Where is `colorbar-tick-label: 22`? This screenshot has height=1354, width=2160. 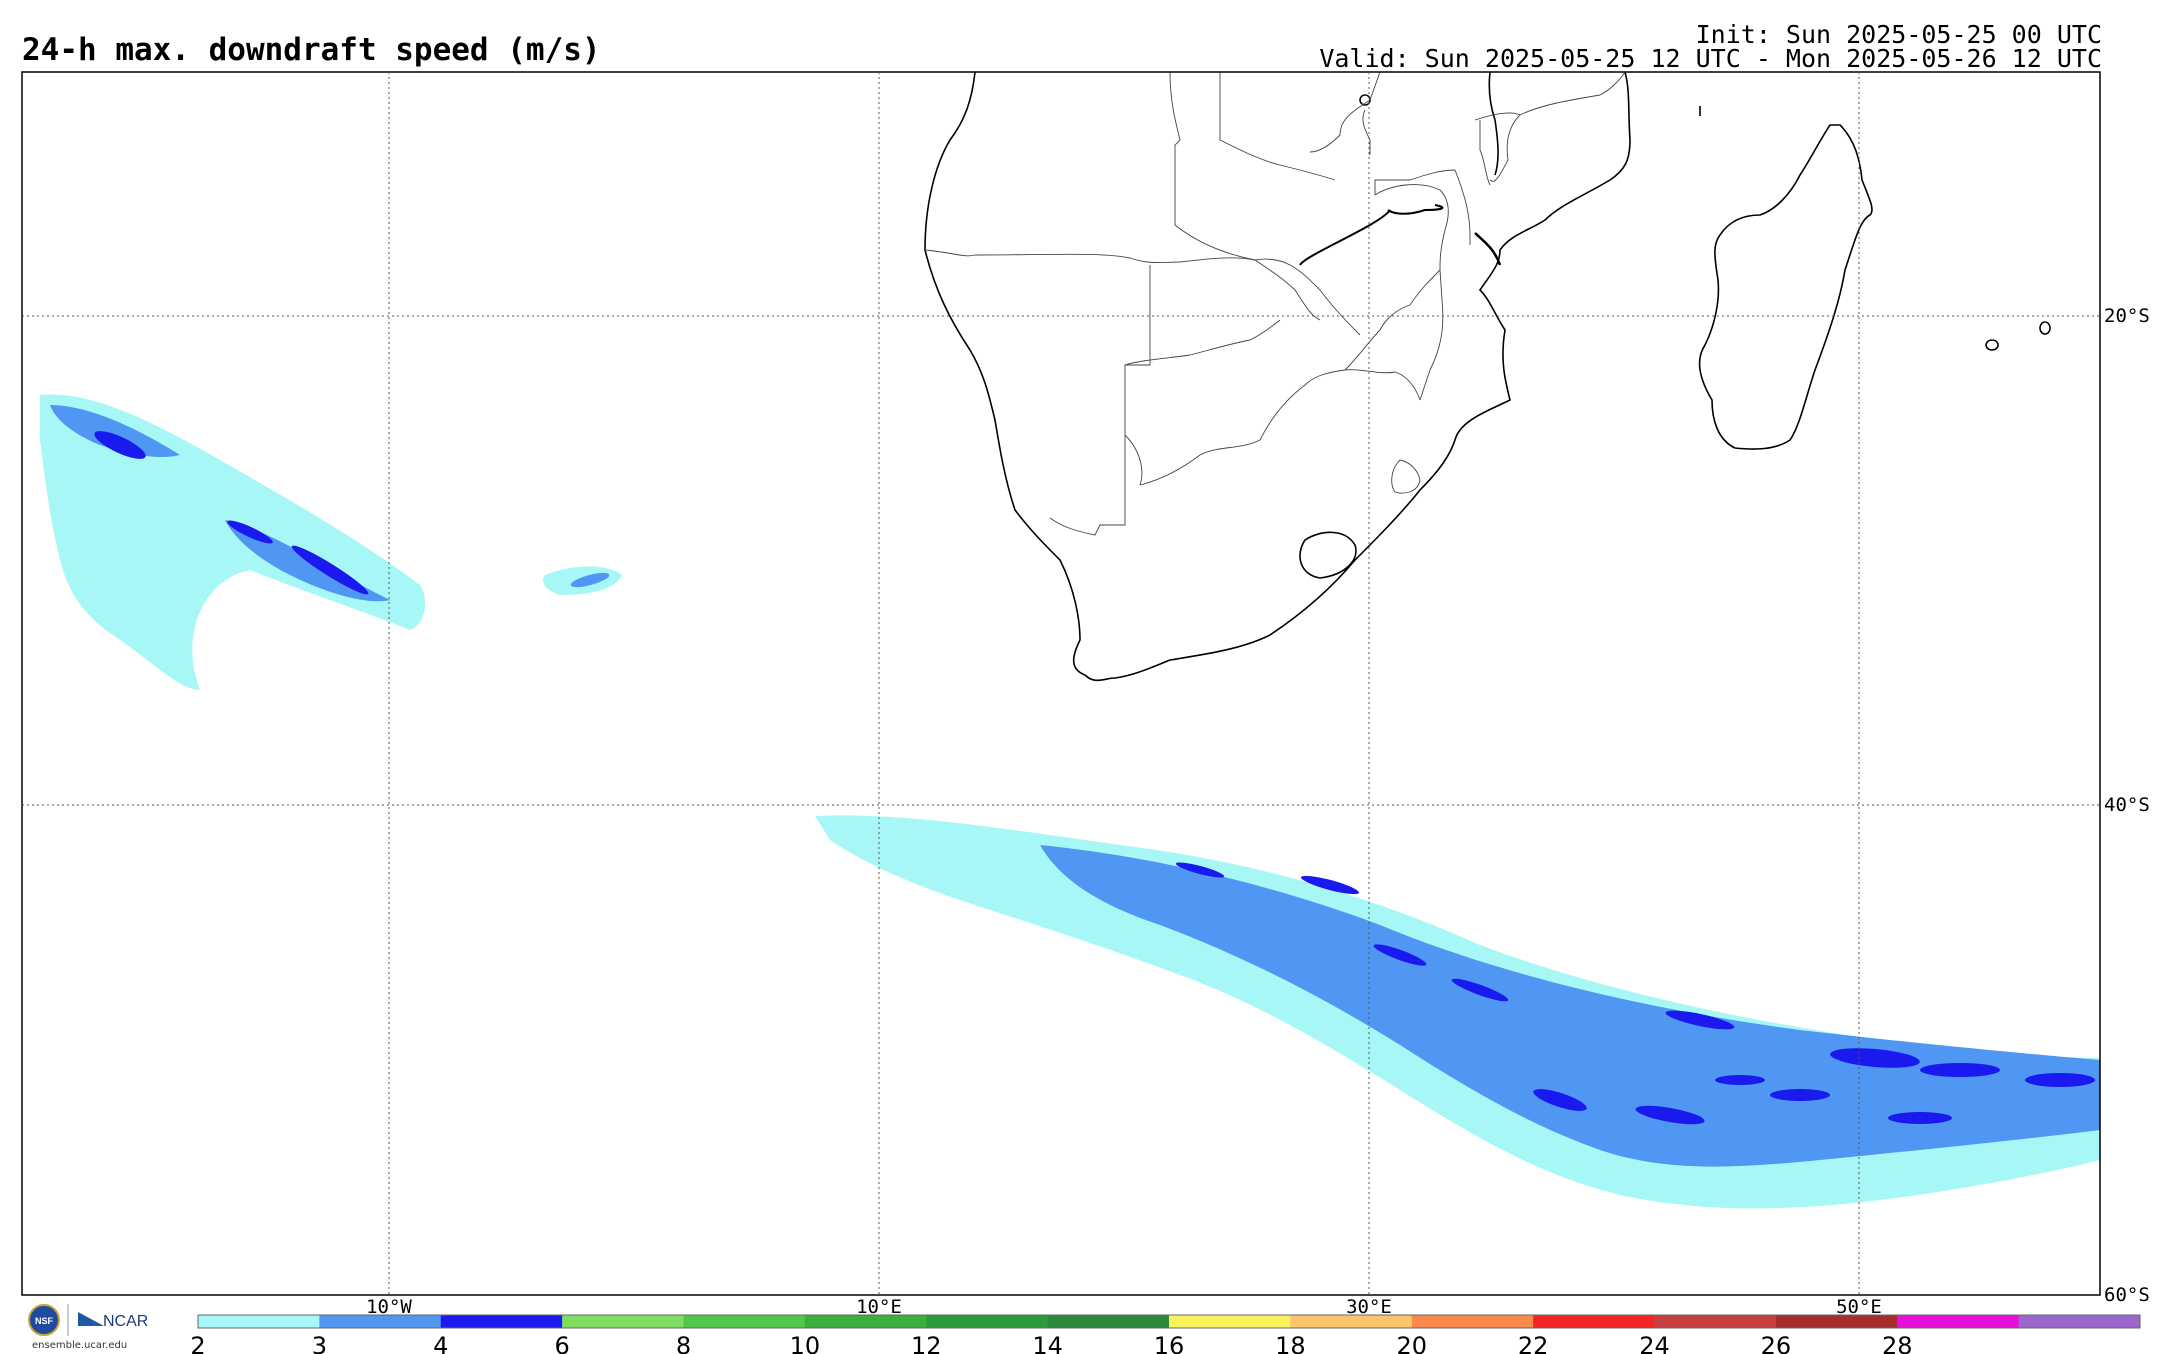 colorbar-tick-label: 22 is located at coordinates (1533, 1343).